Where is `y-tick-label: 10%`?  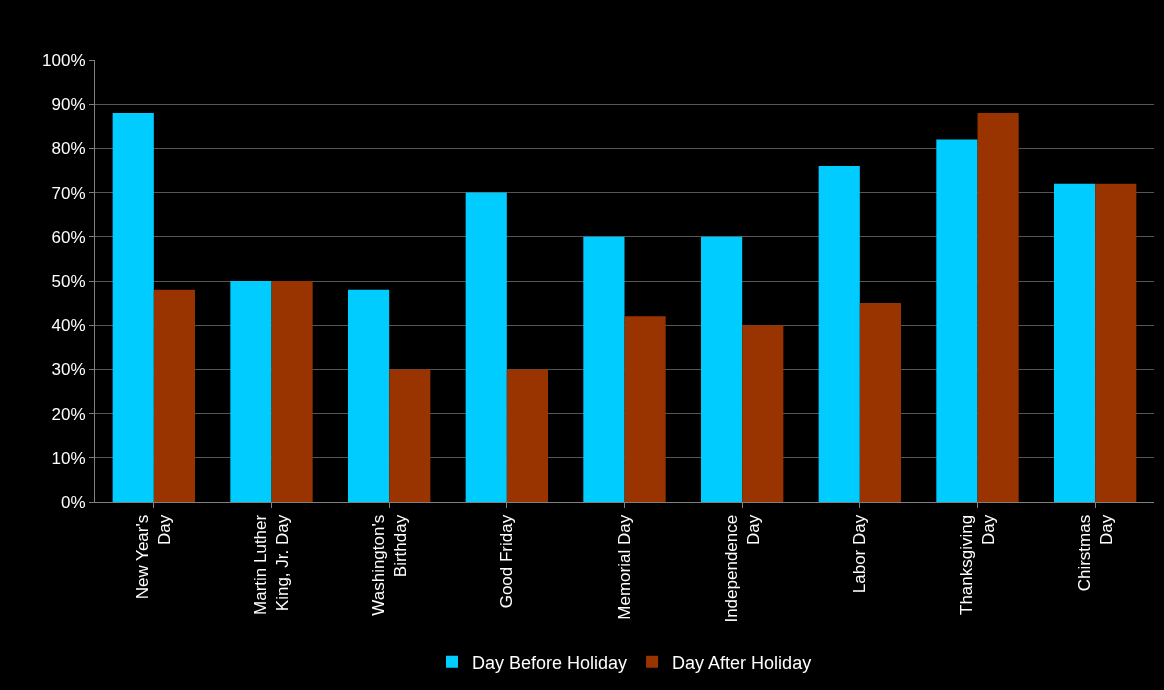 y-tick-label: 10% is located at coordinates (68, 458).